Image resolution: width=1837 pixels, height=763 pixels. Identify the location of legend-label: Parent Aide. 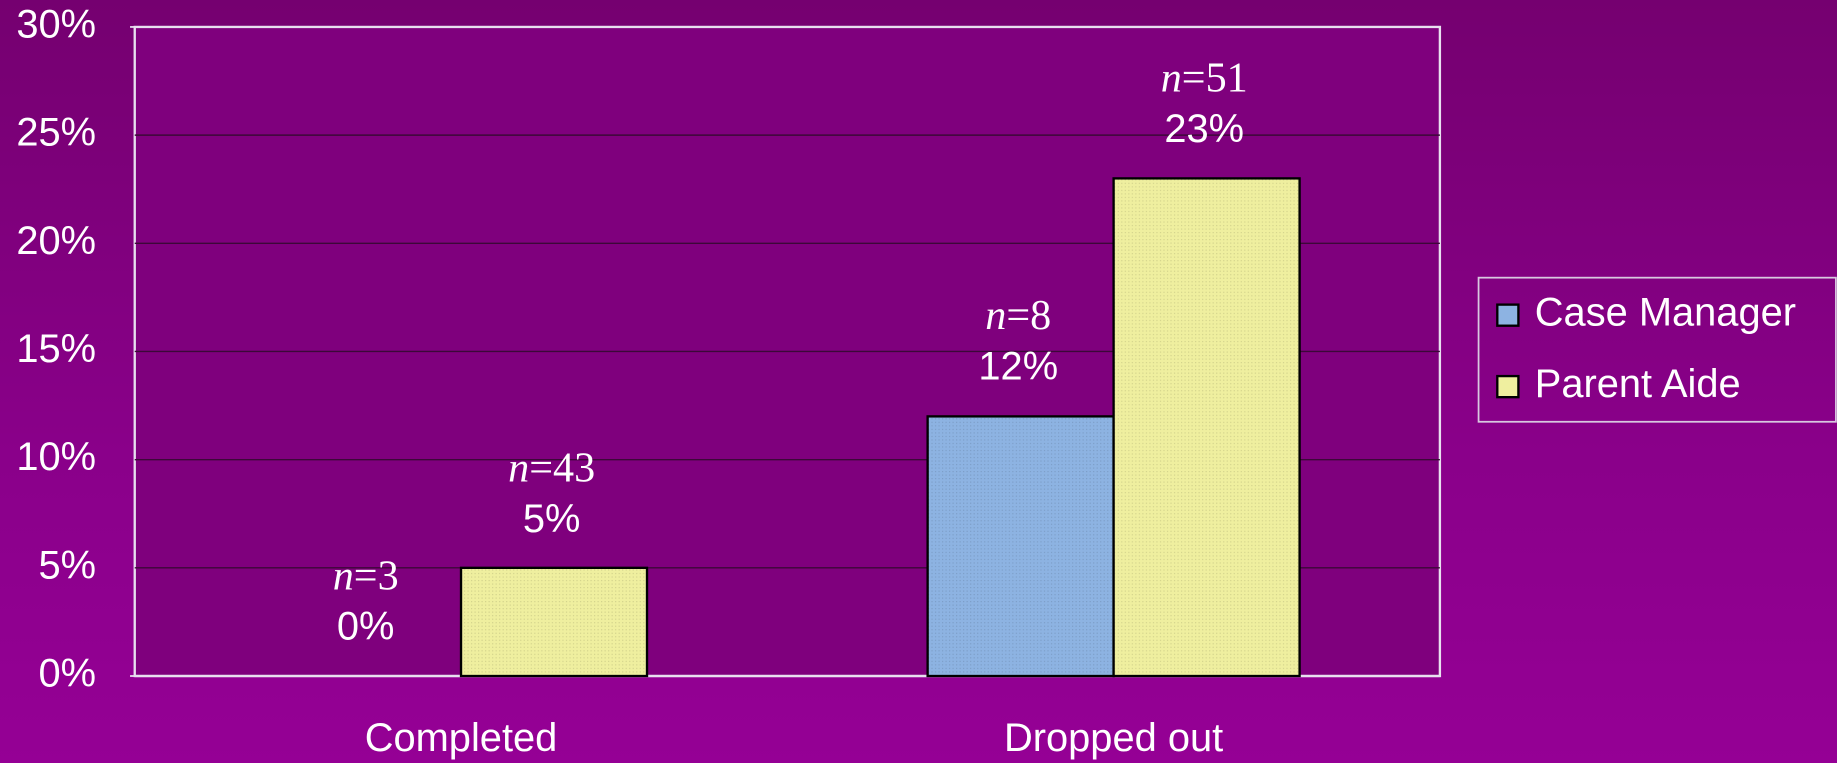
(1638, 384).